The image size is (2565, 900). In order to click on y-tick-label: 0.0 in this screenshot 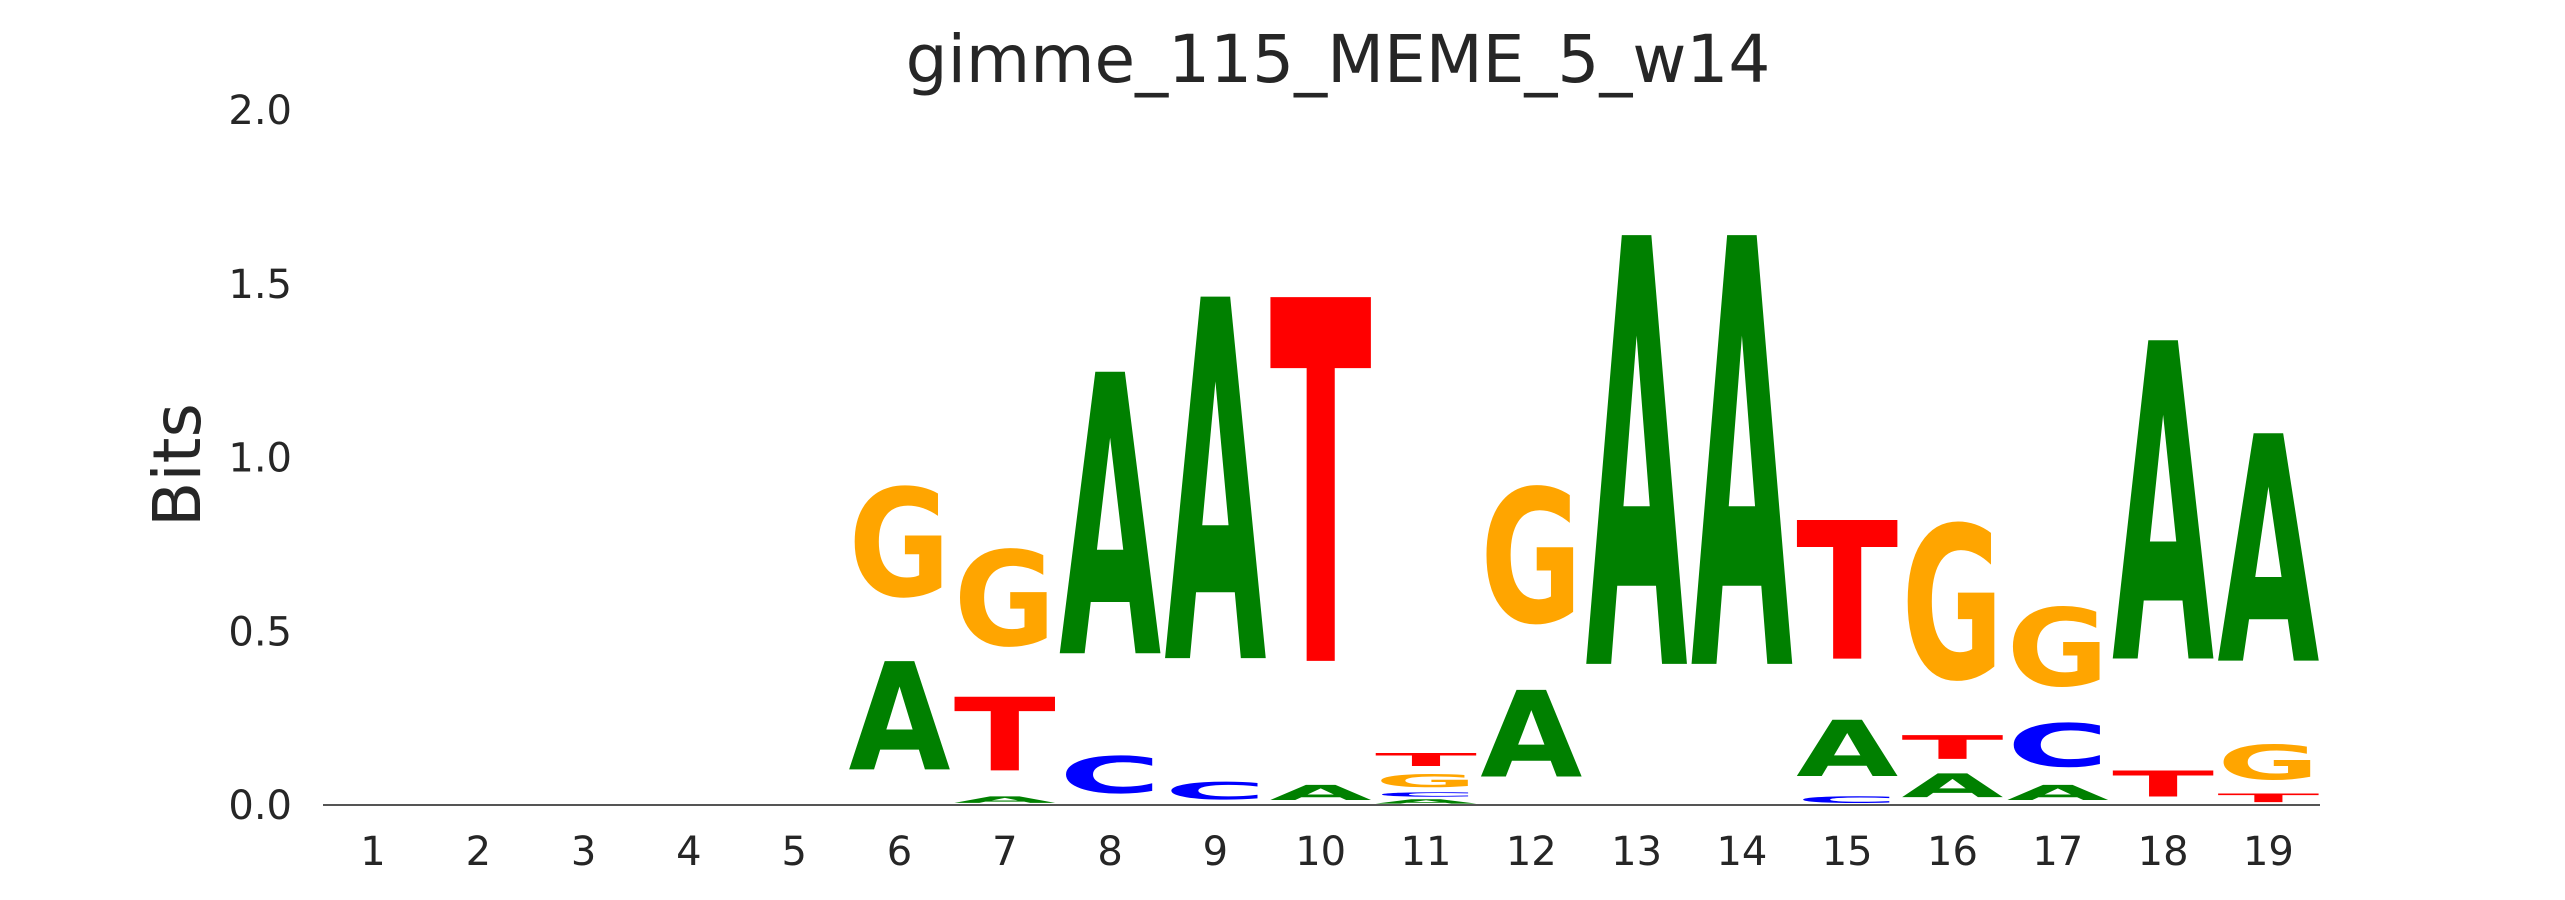, I will do `click(260, 806)`.